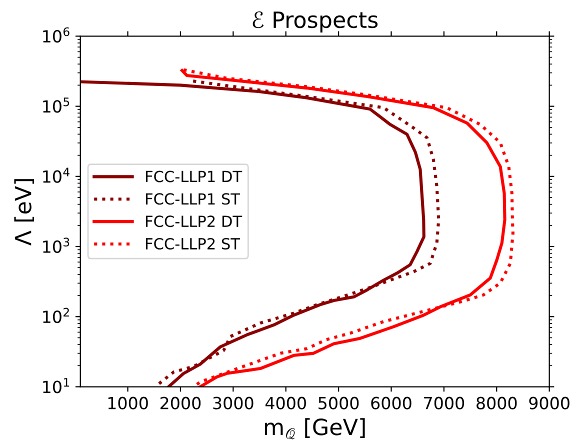 This screenshot has width=574, height=441. I want to click on legend-label: FCC-LLP2 DT, so click(194, 222).